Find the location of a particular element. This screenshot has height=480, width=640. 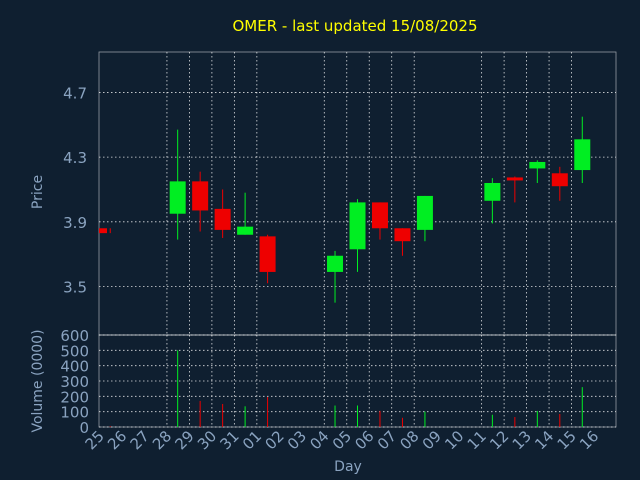

volume-tick-label: 500 is located at coordinates (74, 351).